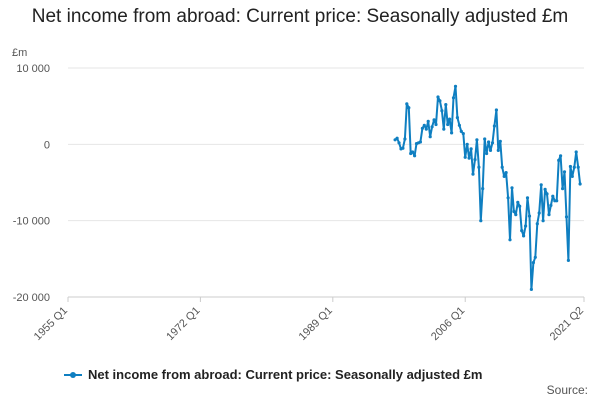 Image resolution: width=600 pixels, height=400 pixels. What do you see at coordinates (47, 145) in the screenshot?
I see `y-tick-label: 0` at bounding box center [47, 145].